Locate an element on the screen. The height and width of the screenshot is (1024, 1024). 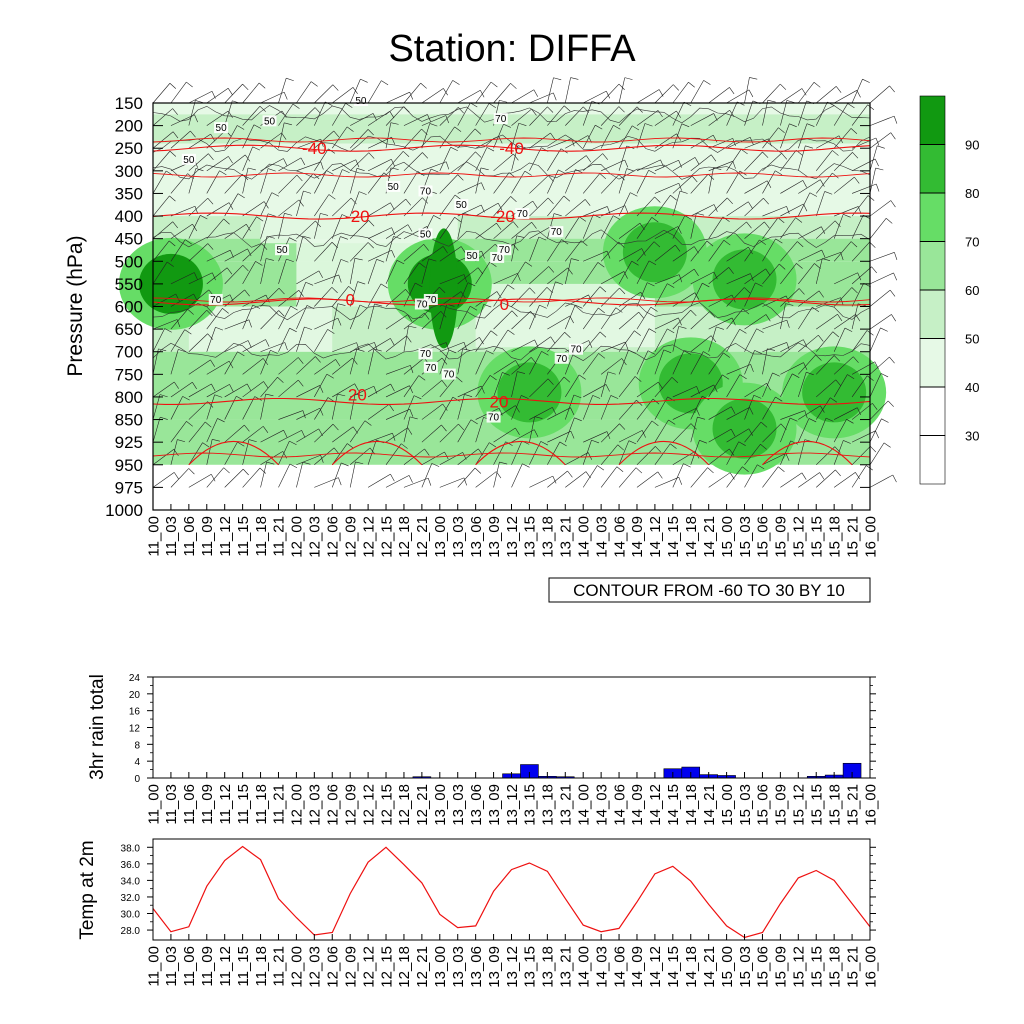
time-tick-label: 12_03 is located at coordinates (315, 537).